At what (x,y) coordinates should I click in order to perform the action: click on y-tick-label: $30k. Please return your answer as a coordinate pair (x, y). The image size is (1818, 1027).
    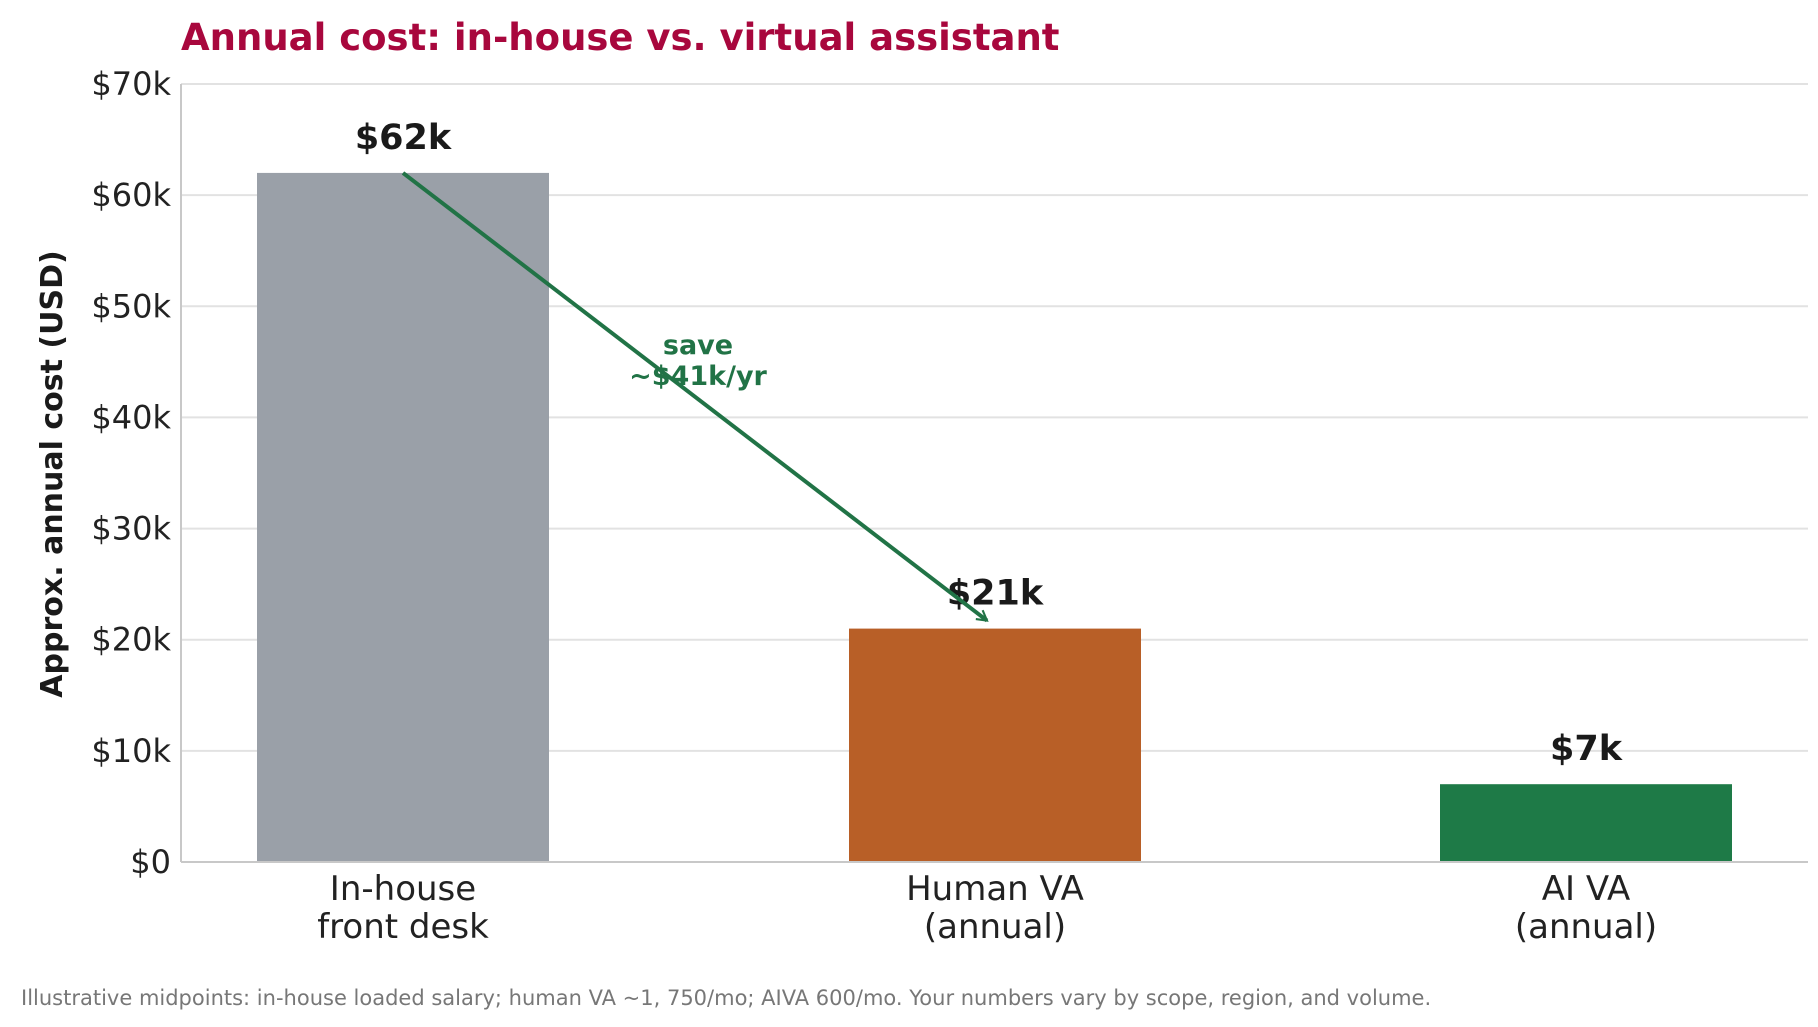
    Looking at the image, I should click on (131, 529).